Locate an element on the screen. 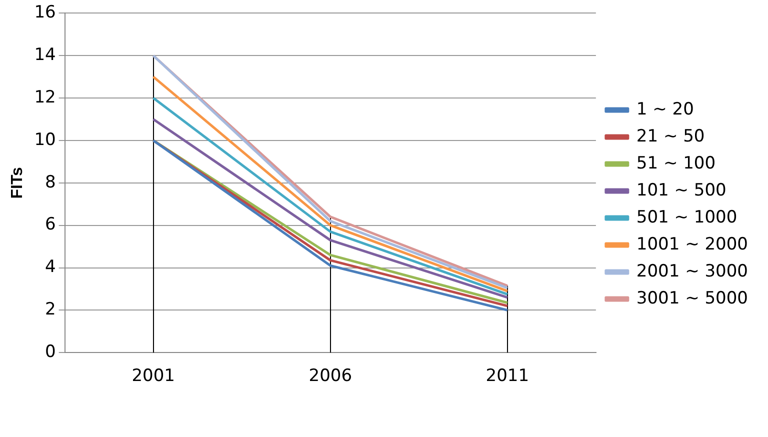  y-tick-label: 8 is located at coordinates (50, 182).